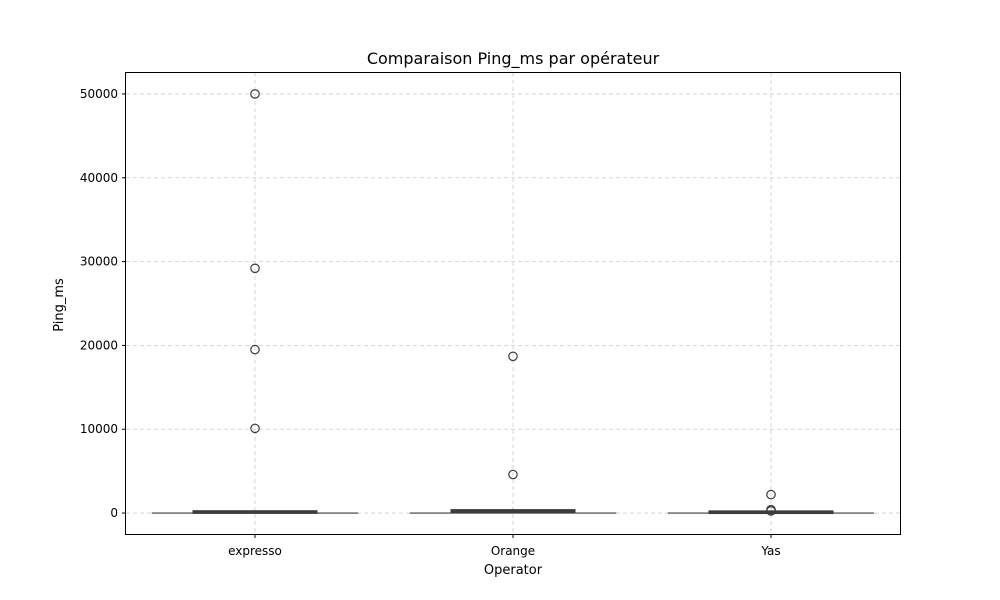 Image resolution: width=1000 pixels, height=600 pixels. I want to click on x-axis-label: Operator, so click(513, 570).